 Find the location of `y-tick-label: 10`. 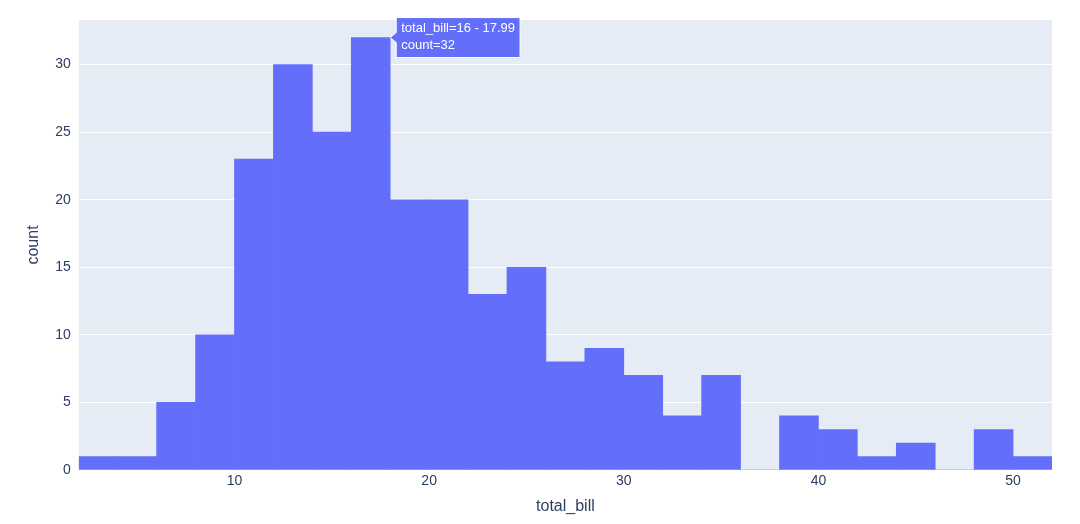

y-tick-label: 10 is located at coordinates (63, 333).